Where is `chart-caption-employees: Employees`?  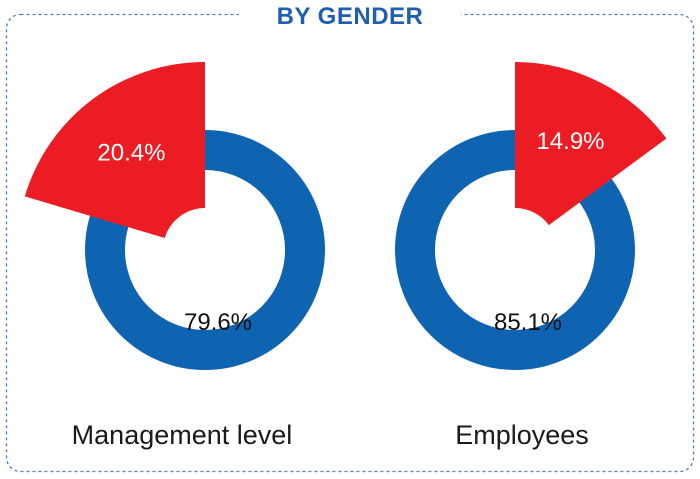
chart-caption-employees: Employees is located at coordinates (522, 435).